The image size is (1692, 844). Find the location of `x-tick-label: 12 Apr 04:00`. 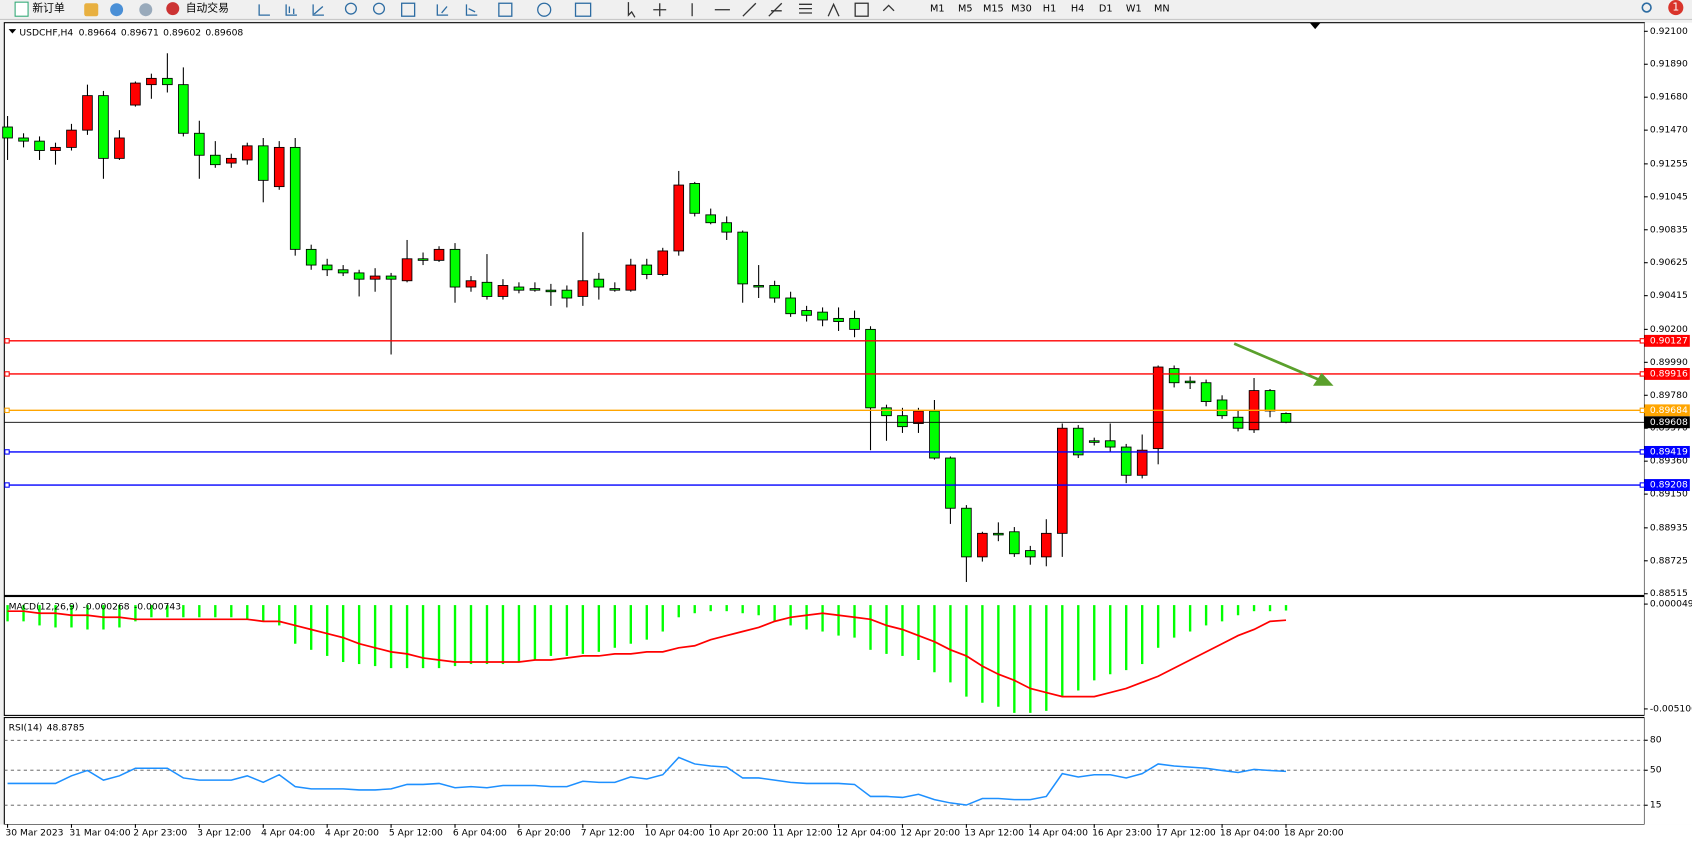

x-tick-label: 12 Apr 04:00 is located at coordinates (866, 833).